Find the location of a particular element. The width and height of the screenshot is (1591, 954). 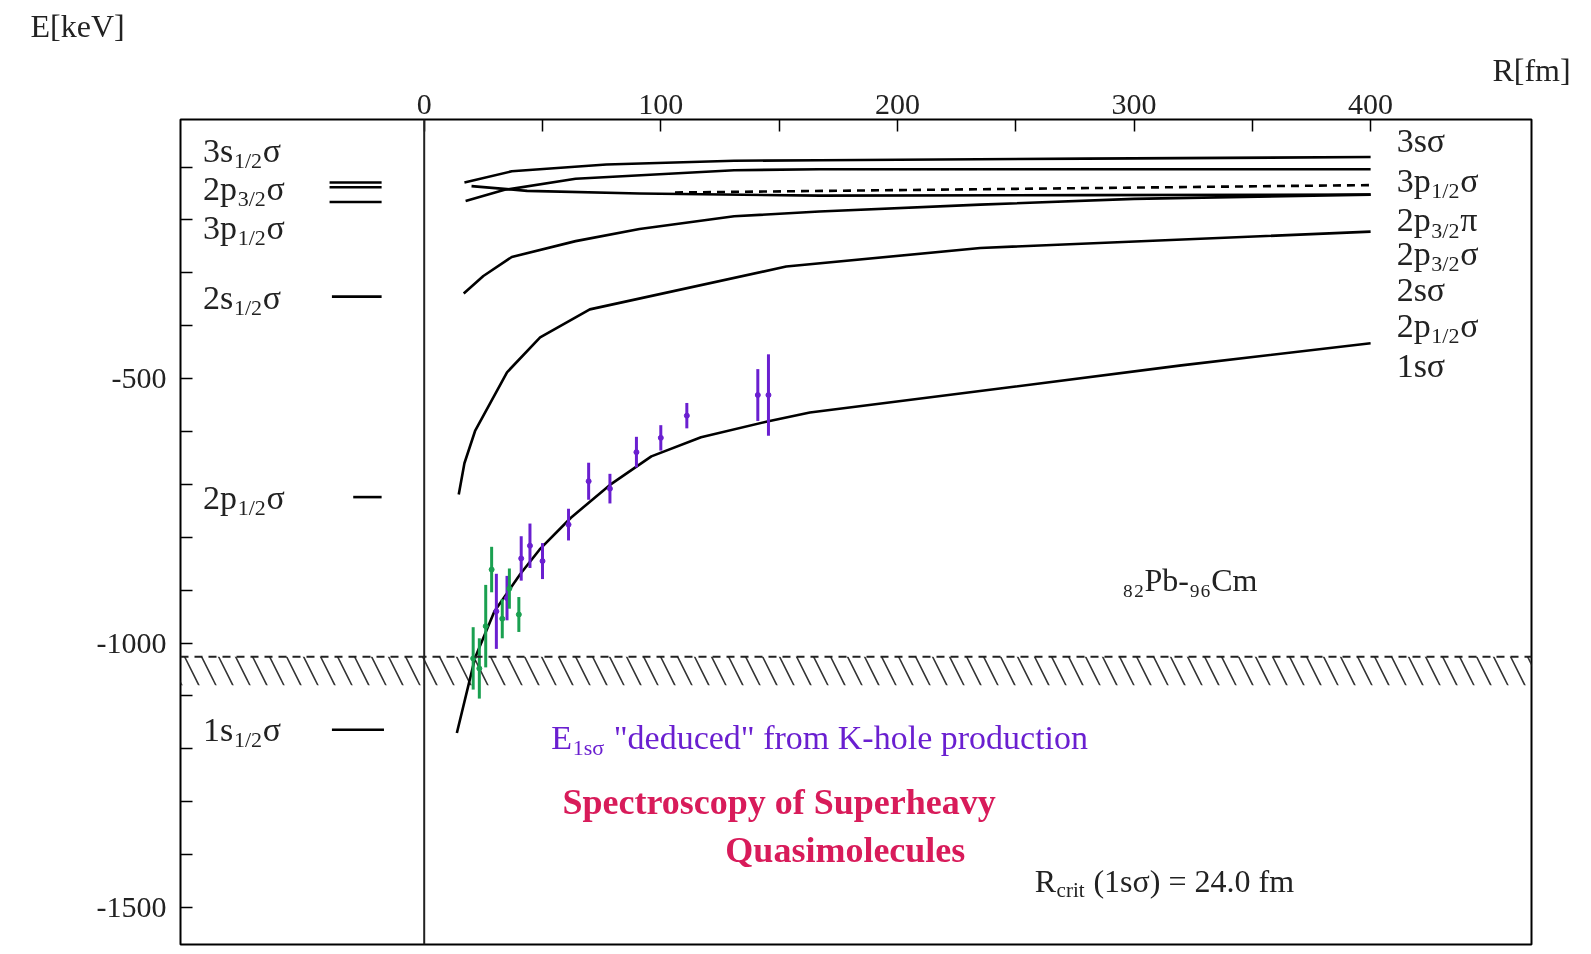

y-tick-label: -500 is located at coordinates (139, 378).